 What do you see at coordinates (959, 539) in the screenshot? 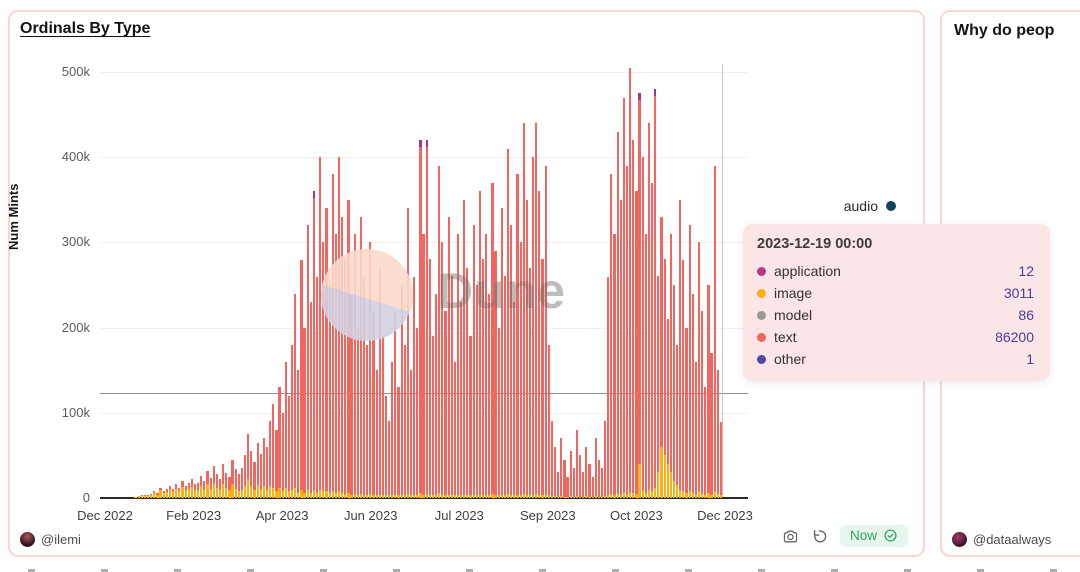
I see `avatar` at bounding box center [959, 539].